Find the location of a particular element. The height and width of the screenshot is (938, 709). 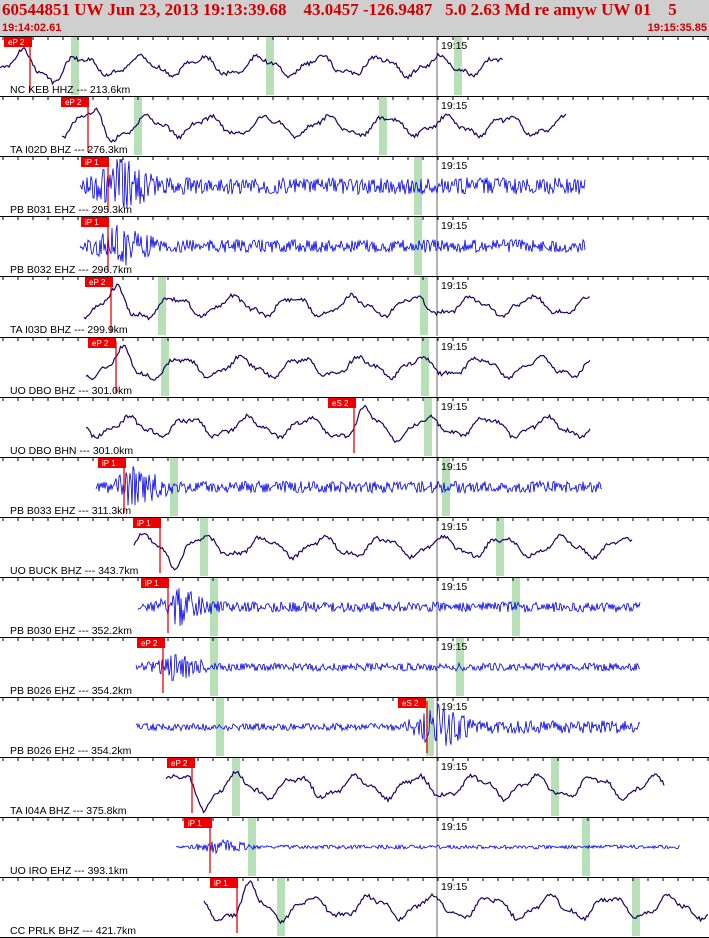

channel-label: TA I03D BHZ --- 299.9km is located at coordinates (69, 330).